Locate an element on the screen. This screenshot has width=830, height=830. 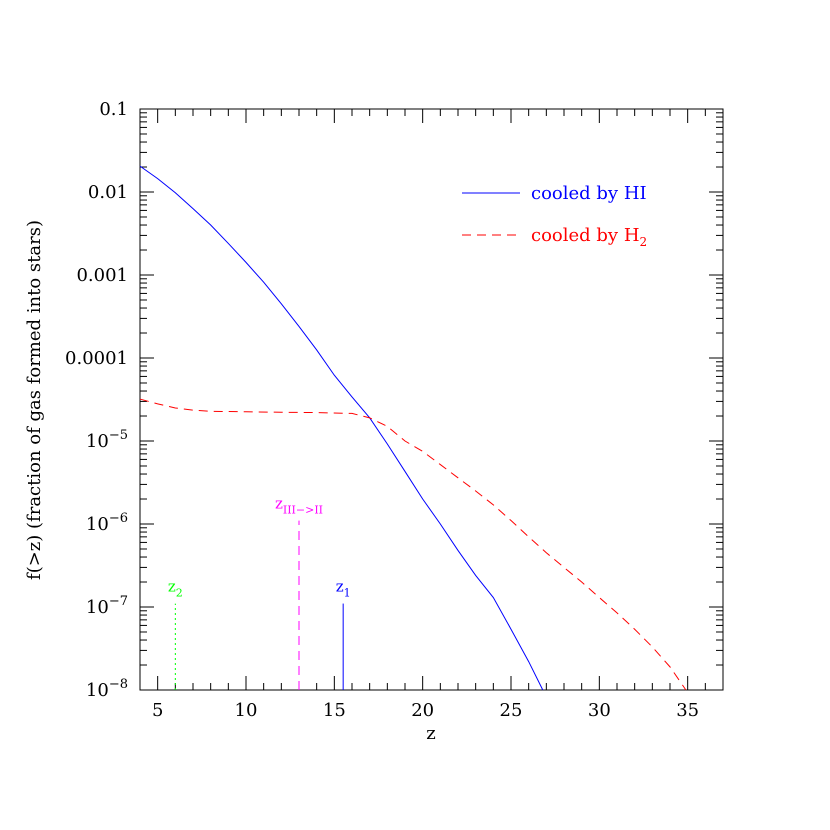
legend-label-hi: cooled by HI is located at coordinates (589, 193).